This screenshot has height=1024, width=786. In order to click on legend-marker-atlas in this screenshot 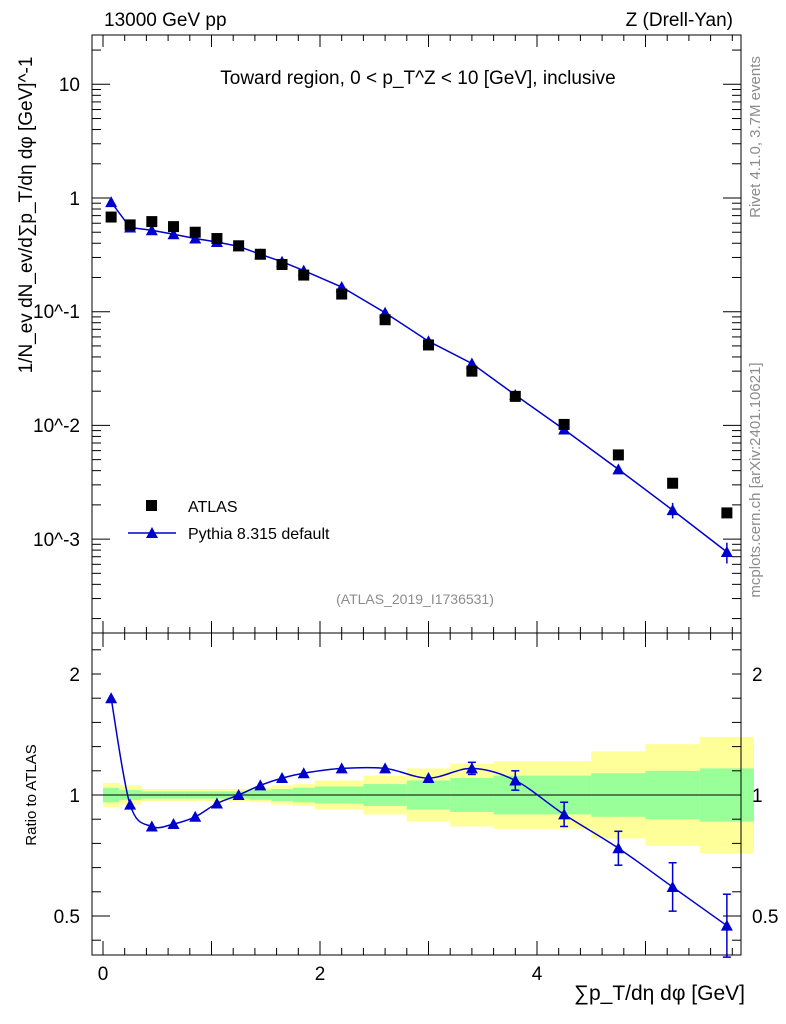, I will do `click(151, 505)`.